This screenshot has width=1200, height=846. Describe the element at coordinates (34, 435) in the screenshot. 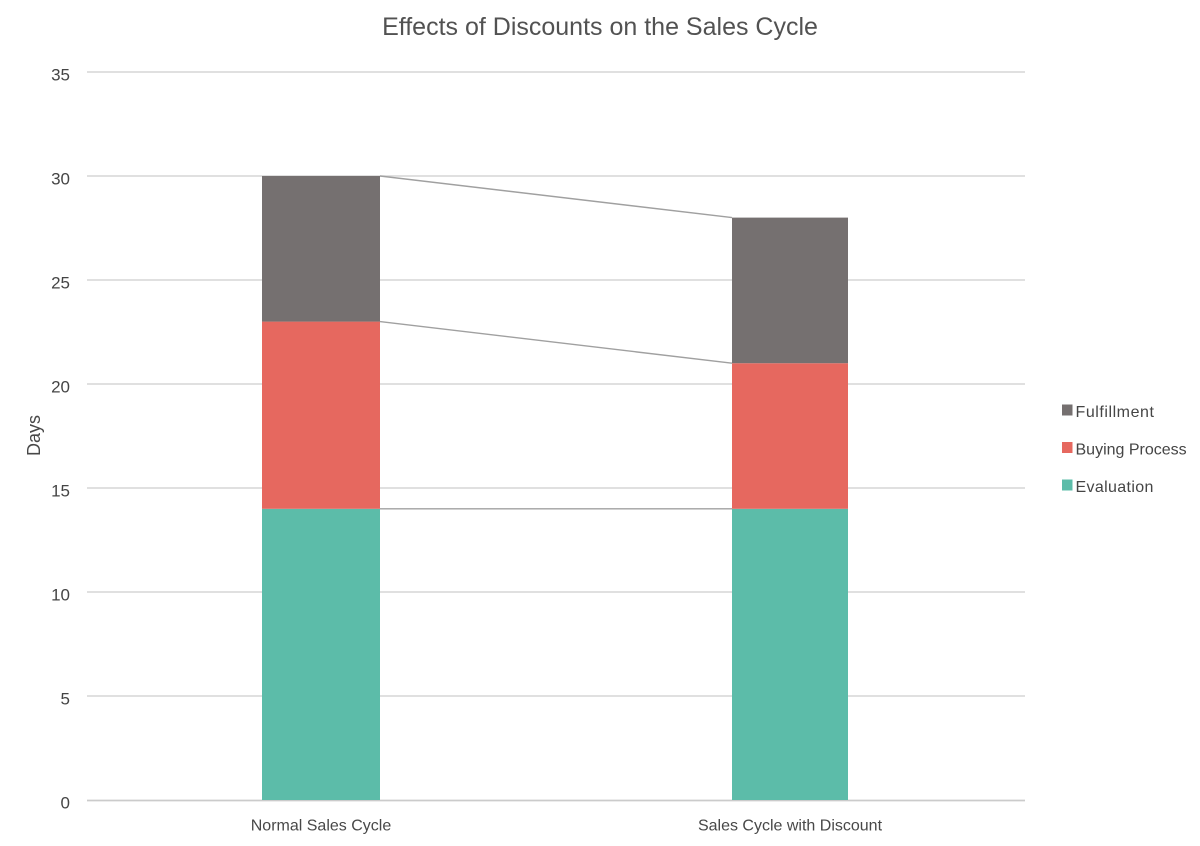

I see `svg-text: Days` at that location.